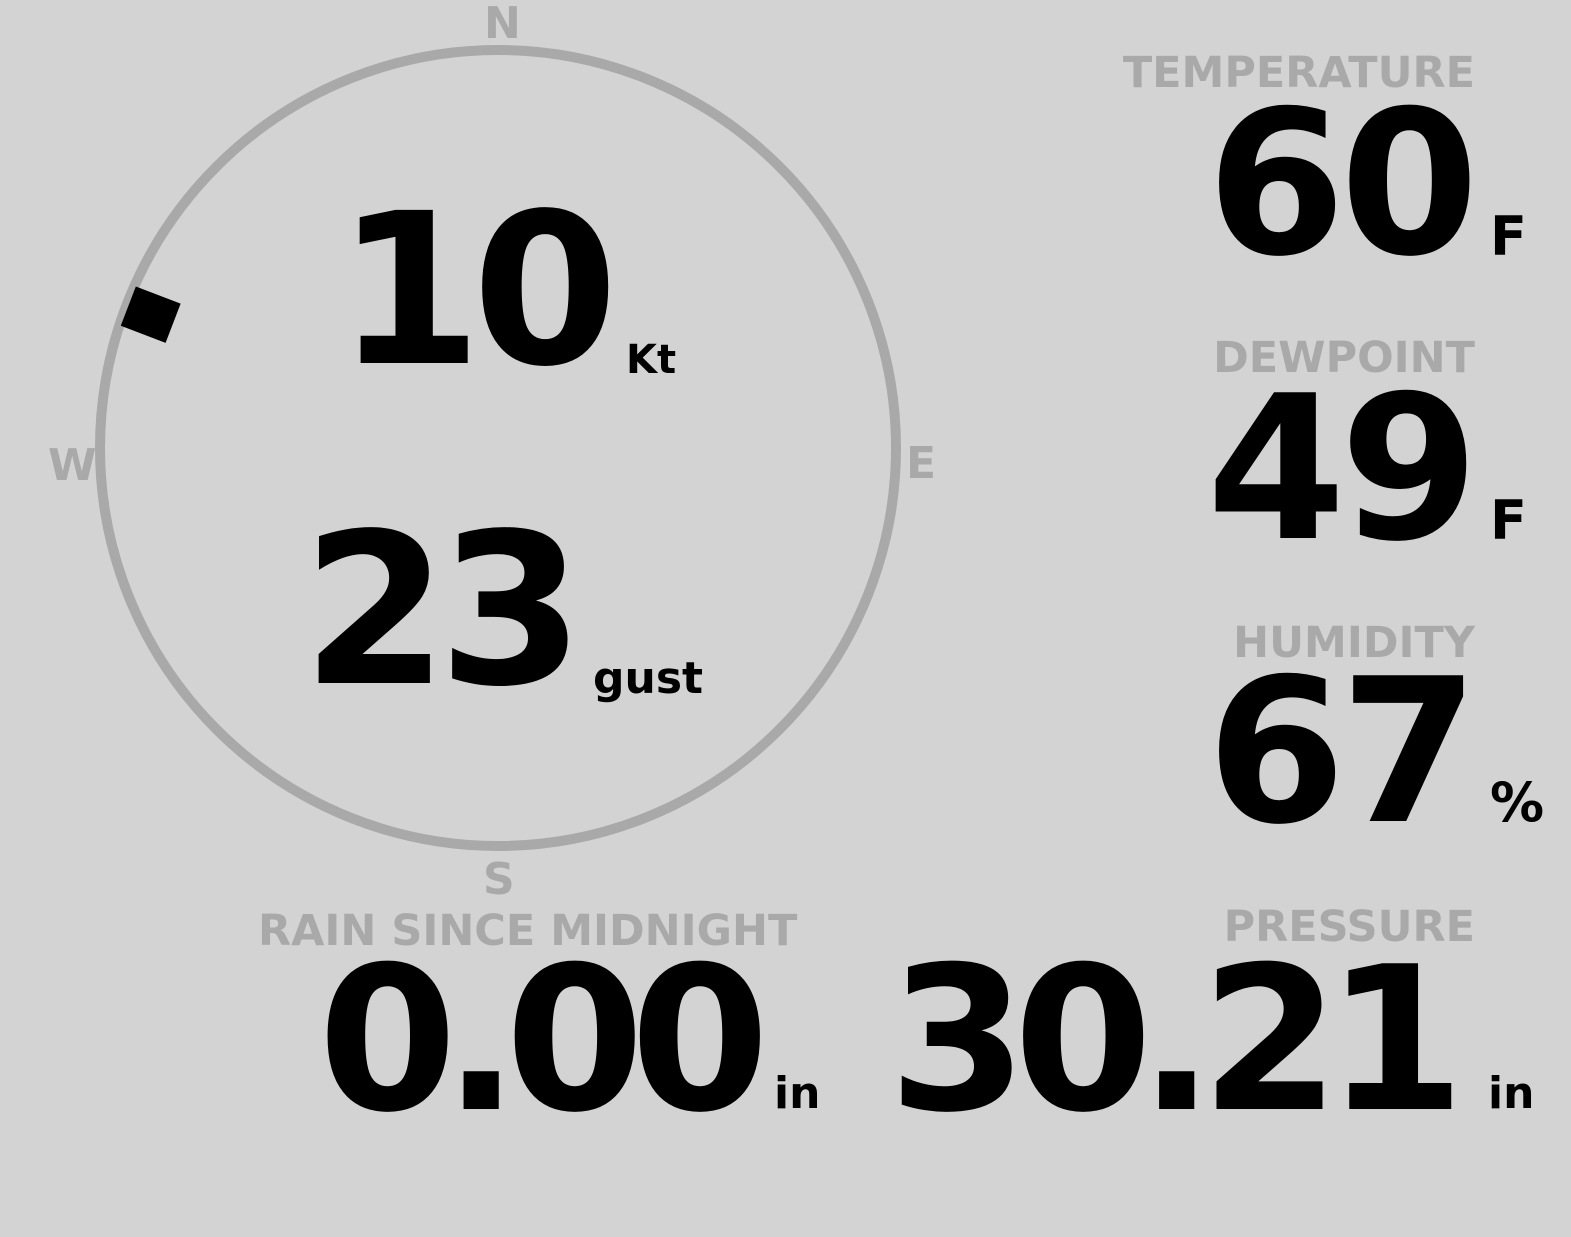 The height and width of the screenshot is (1237, 1571). I want to click on compass-east: E, so click(921, 463).